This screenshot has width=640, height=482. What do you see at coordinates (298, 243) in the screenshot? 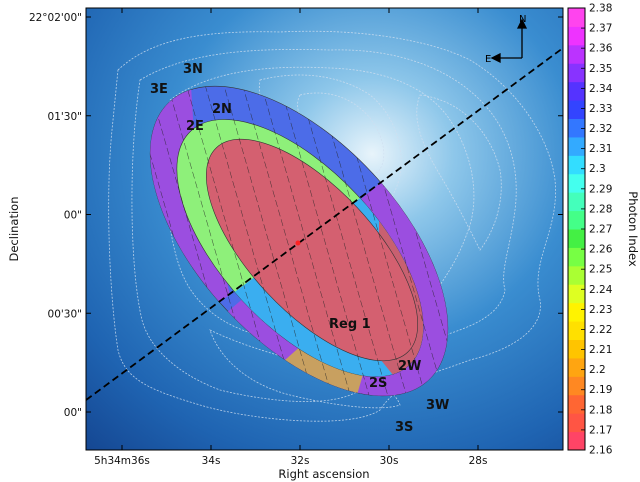
I see `center-marker` at bounding box center [298, 243].